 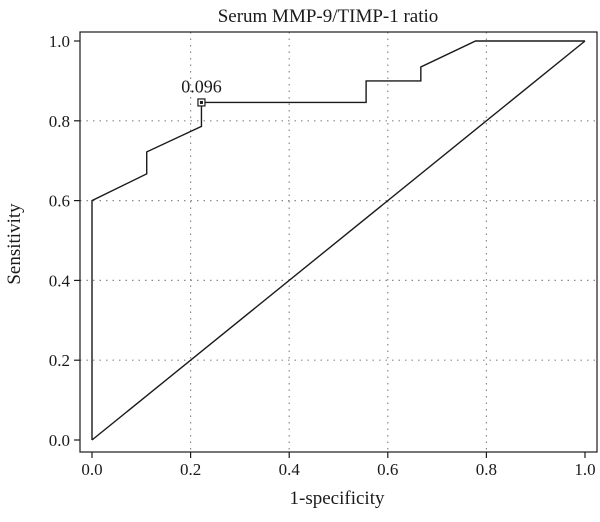 I want to click on cutoff-marker-dot, so click(x=201, y=102).